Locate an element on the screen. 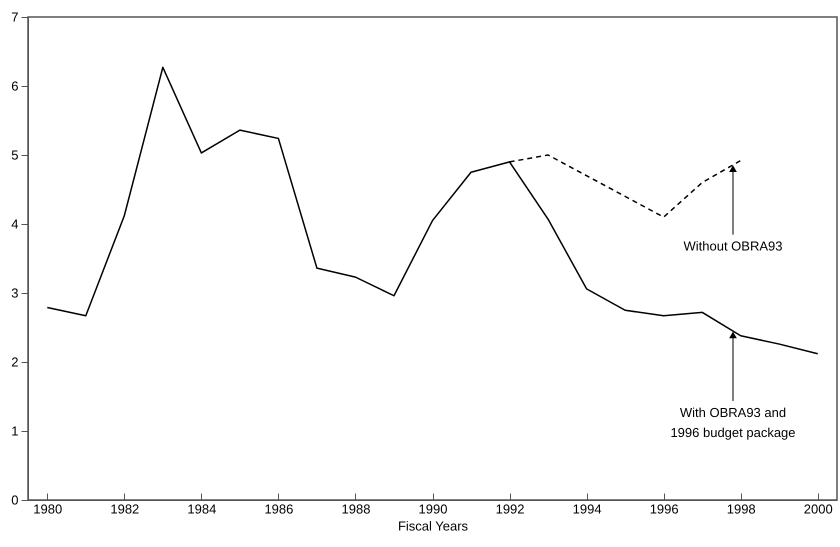  y-tick-label: 2 is located at coordinates (14, 362).